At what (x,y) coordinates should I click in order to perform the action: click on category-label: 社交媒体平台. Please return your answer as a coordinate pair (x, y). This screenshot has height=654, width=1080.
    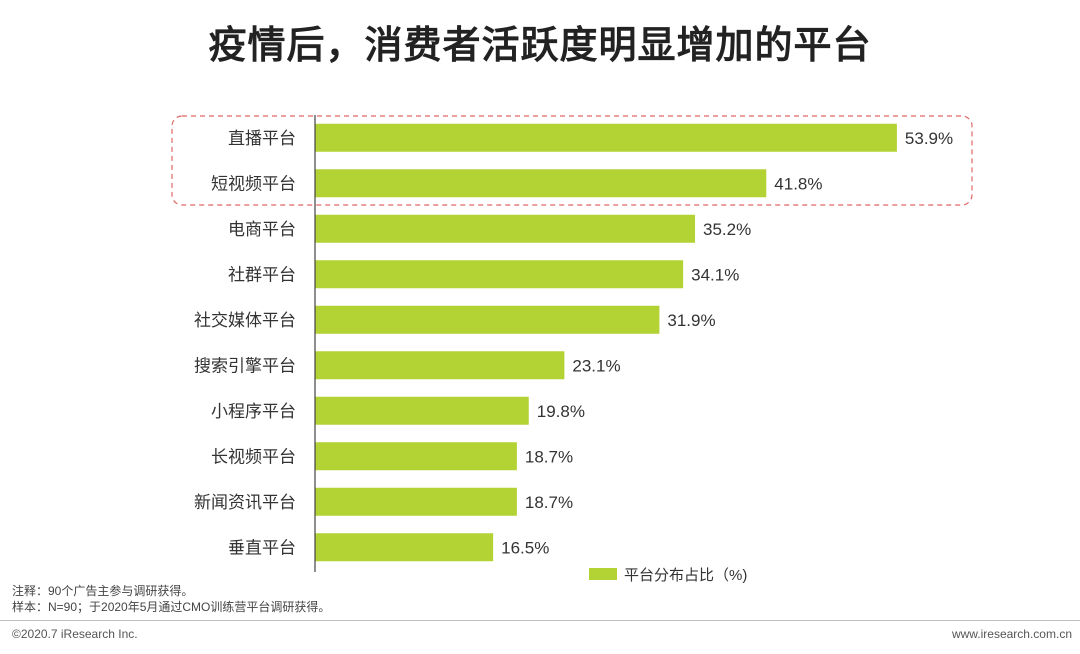
    Looking at the image, I should click on (245, 320).